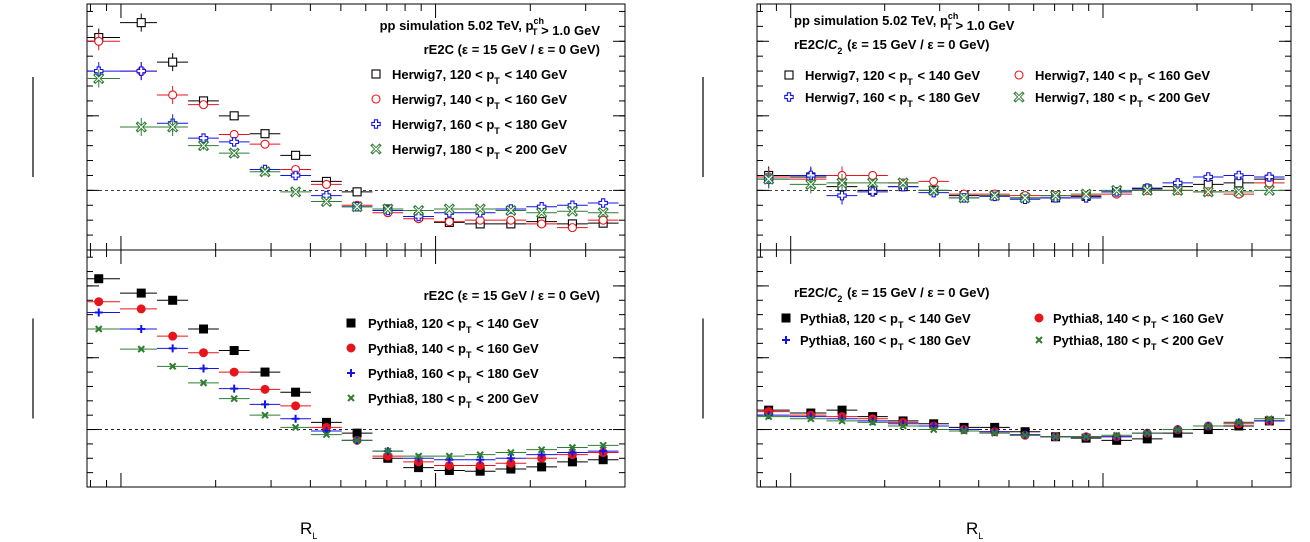 Image resolution: width=1310 pixels, height=542 pixels. I want to click on x-axis-label: RL, so click(975, 530).